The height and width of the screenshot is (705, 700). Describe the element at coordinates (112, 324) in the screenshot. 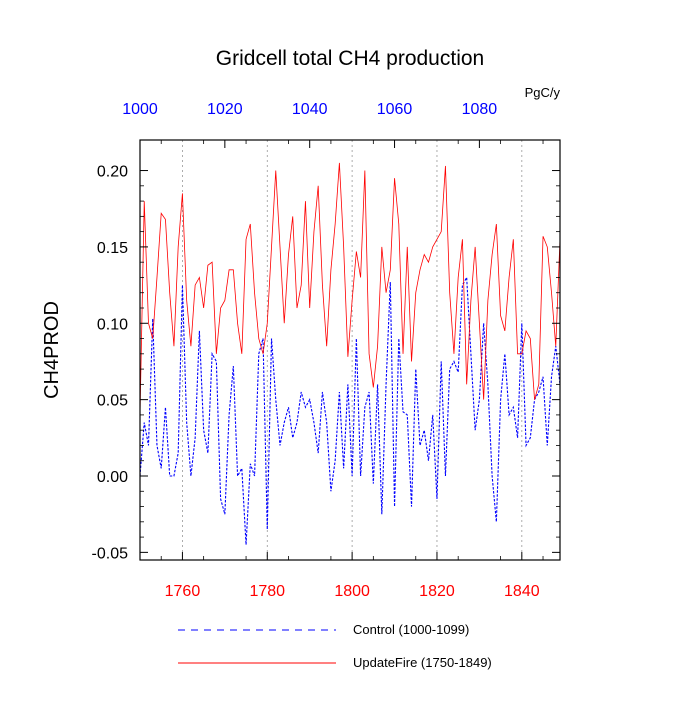

I see `y-tick-label: 0.10` at that location.